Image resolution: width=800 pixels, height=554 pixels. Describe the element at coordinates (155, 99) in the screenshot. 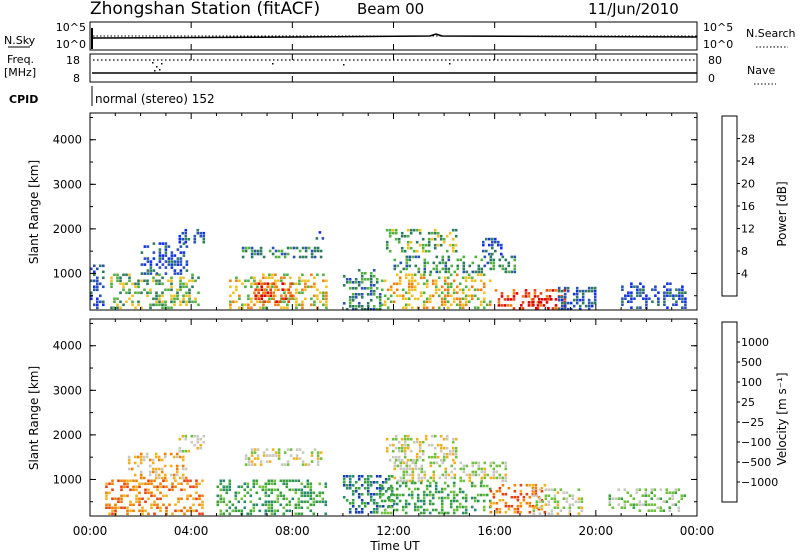

I see `cpid-text: normal (stereo) 152` at that location.